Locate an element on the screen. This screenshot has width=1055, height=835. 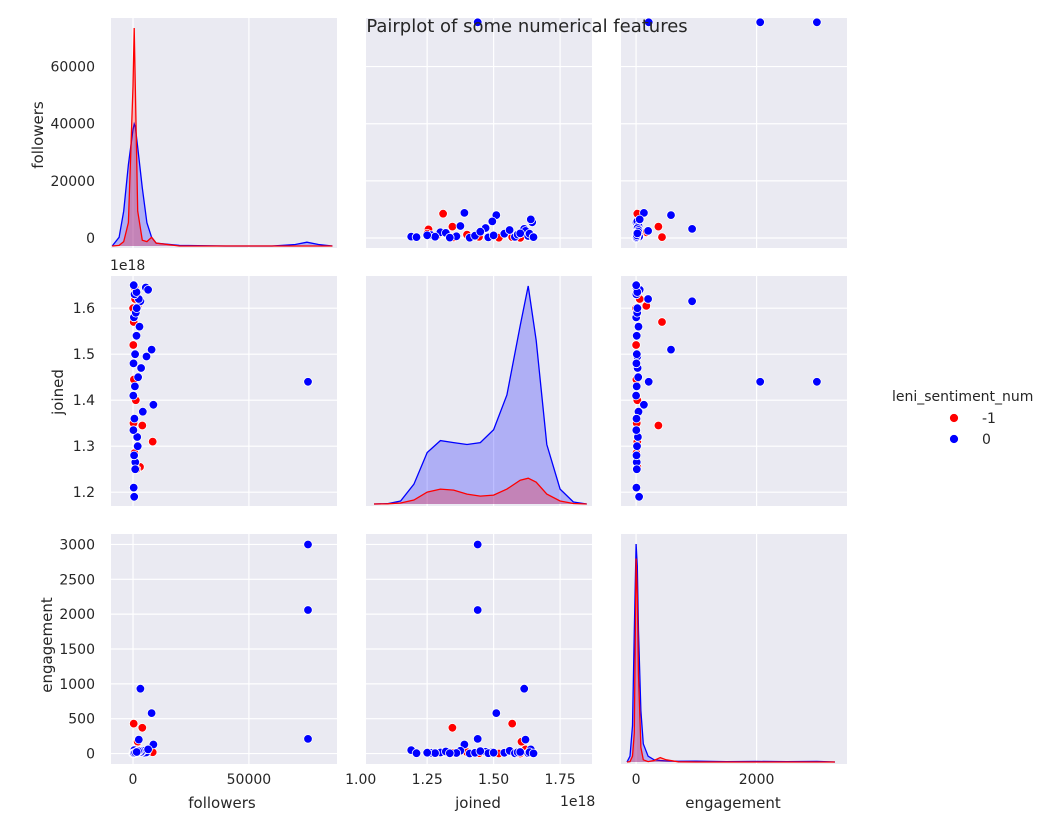
figure-title: Pairplot of some numerical features is located at coordinates (526, 26).